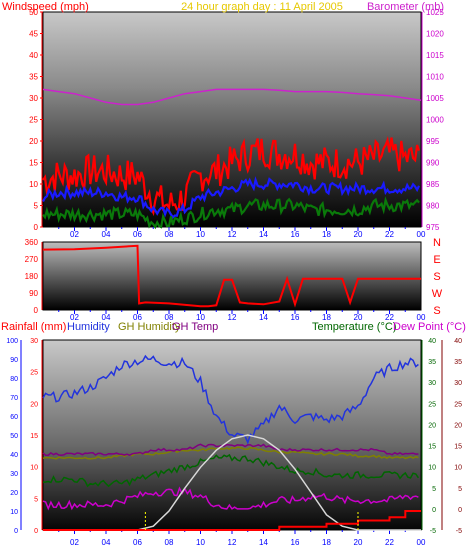 This screenshot has width=466, height=555. Describe the element at coordinates (432, 383) in the screenshot. I see `tick-label-temp: 30` at that location.